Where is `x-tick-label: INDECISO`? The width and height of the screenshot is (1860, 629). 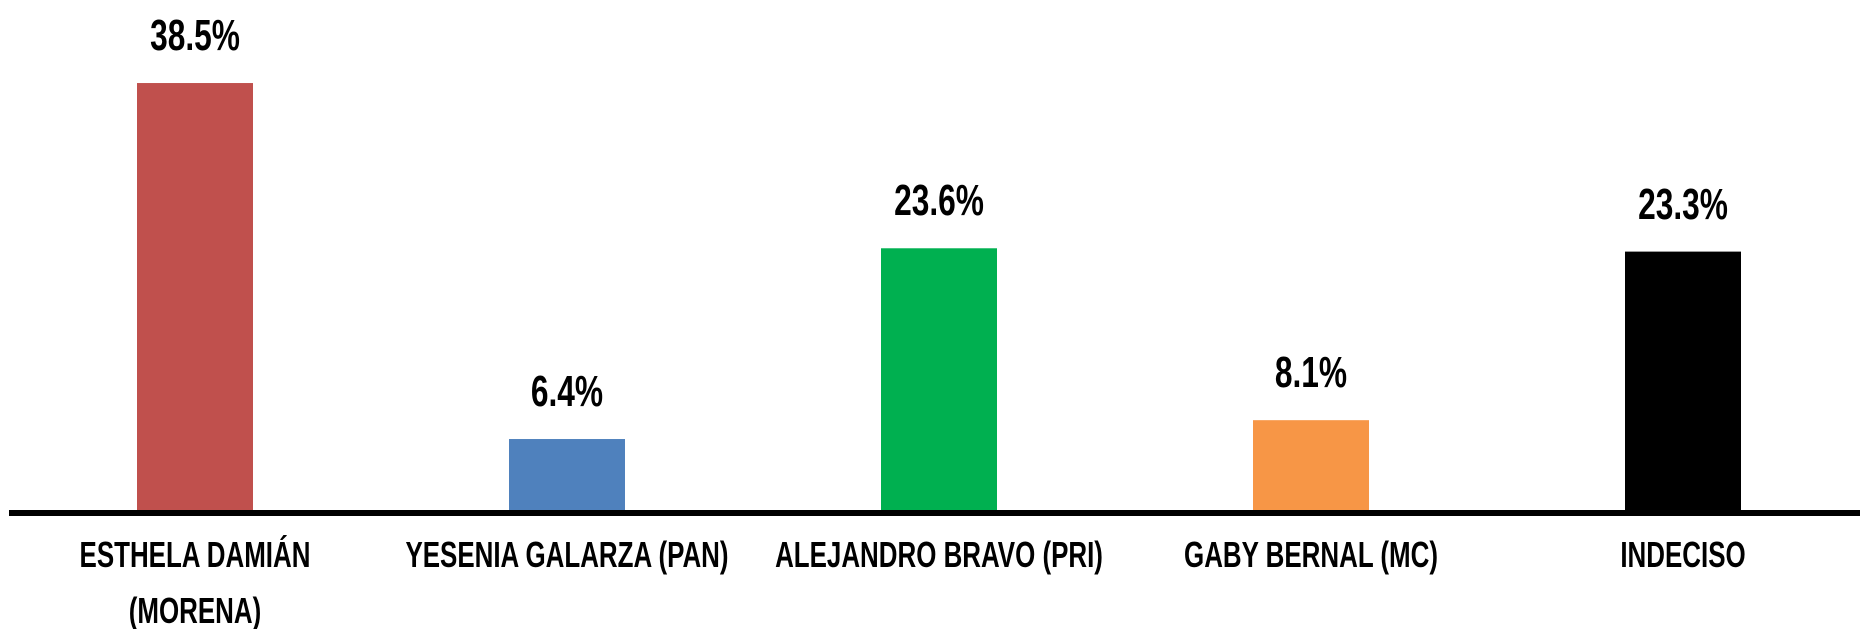
x-tick-label: INDECISO is located at coordinates (1683, 554).